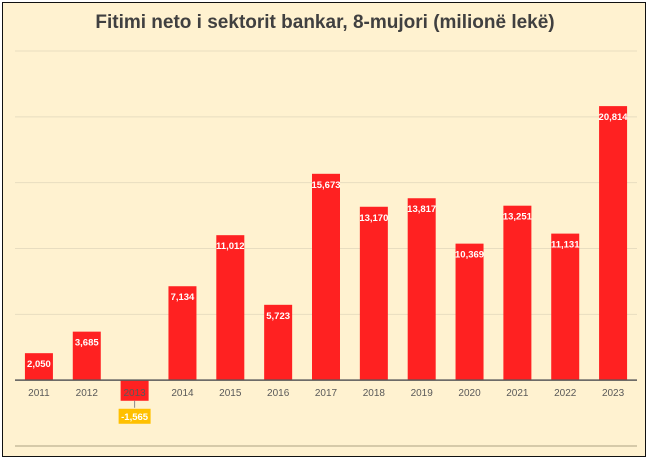 The height and width of the screenshot is (461, 650). I want to click on data-label: 11,012, so click(230, 246).